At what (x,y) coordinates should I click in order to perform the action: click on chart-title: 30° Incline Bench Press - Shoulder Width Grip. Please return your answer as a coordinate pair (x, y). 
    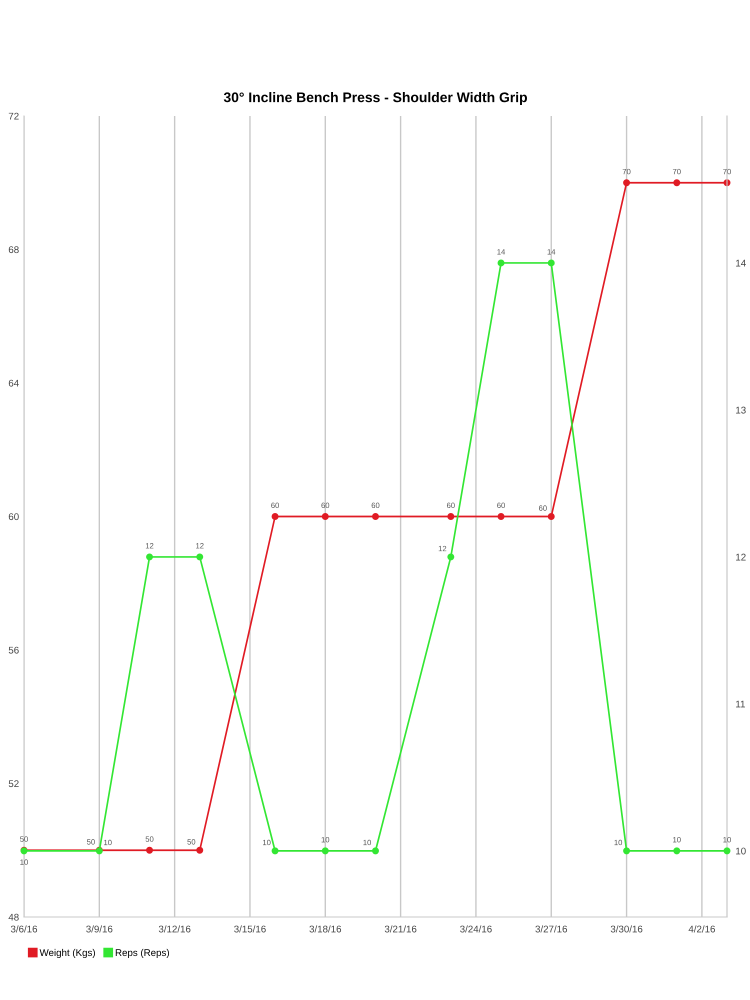
    Looking at the image, I should click on (375, 98).